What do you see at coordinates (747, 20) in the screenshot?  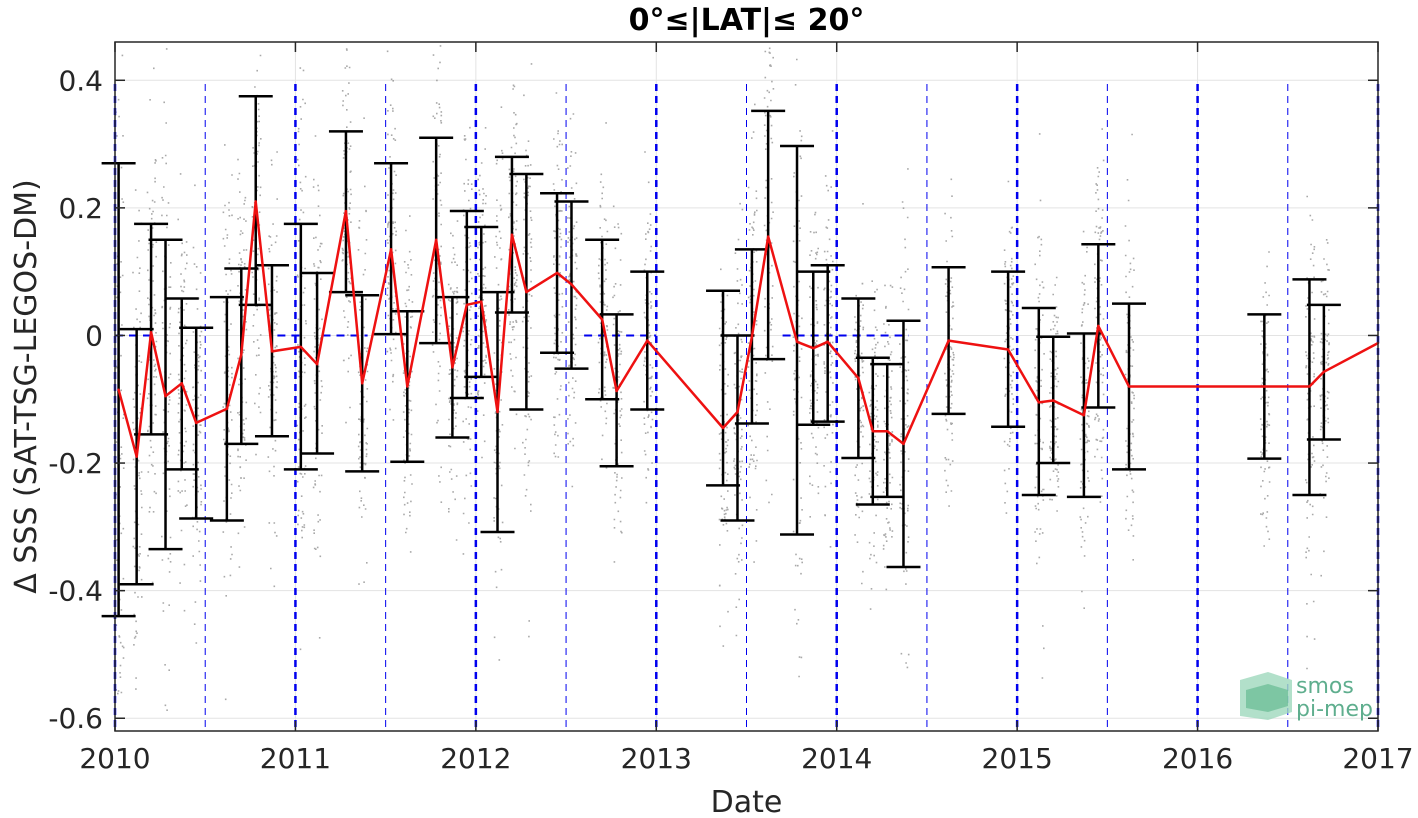 I see `chart-title: 0°≤|LAT|≤ 20°` at bounding box center [747, 20].